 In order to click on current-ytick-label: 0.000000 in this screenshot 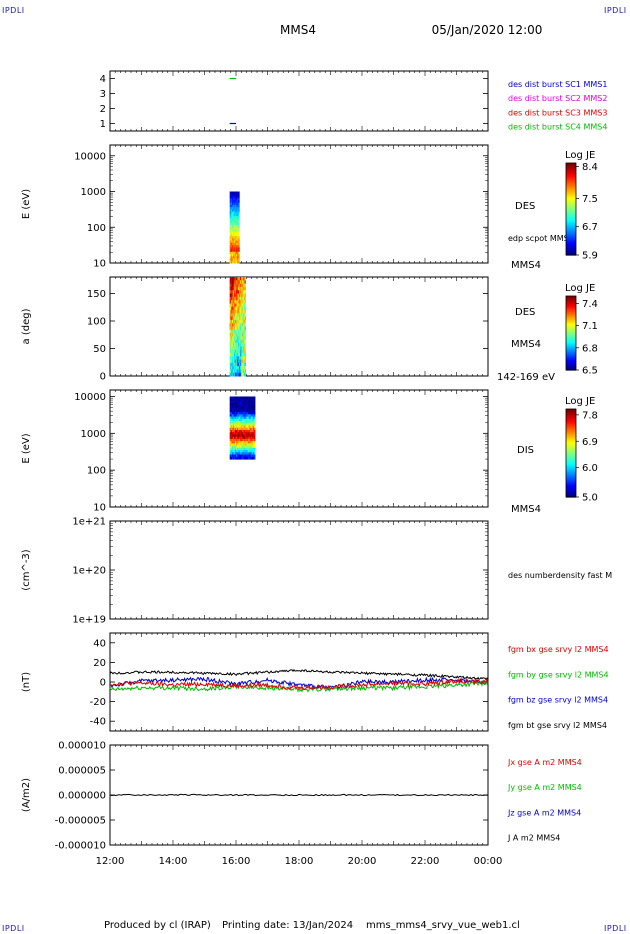, I will do `click(82, 796)`.